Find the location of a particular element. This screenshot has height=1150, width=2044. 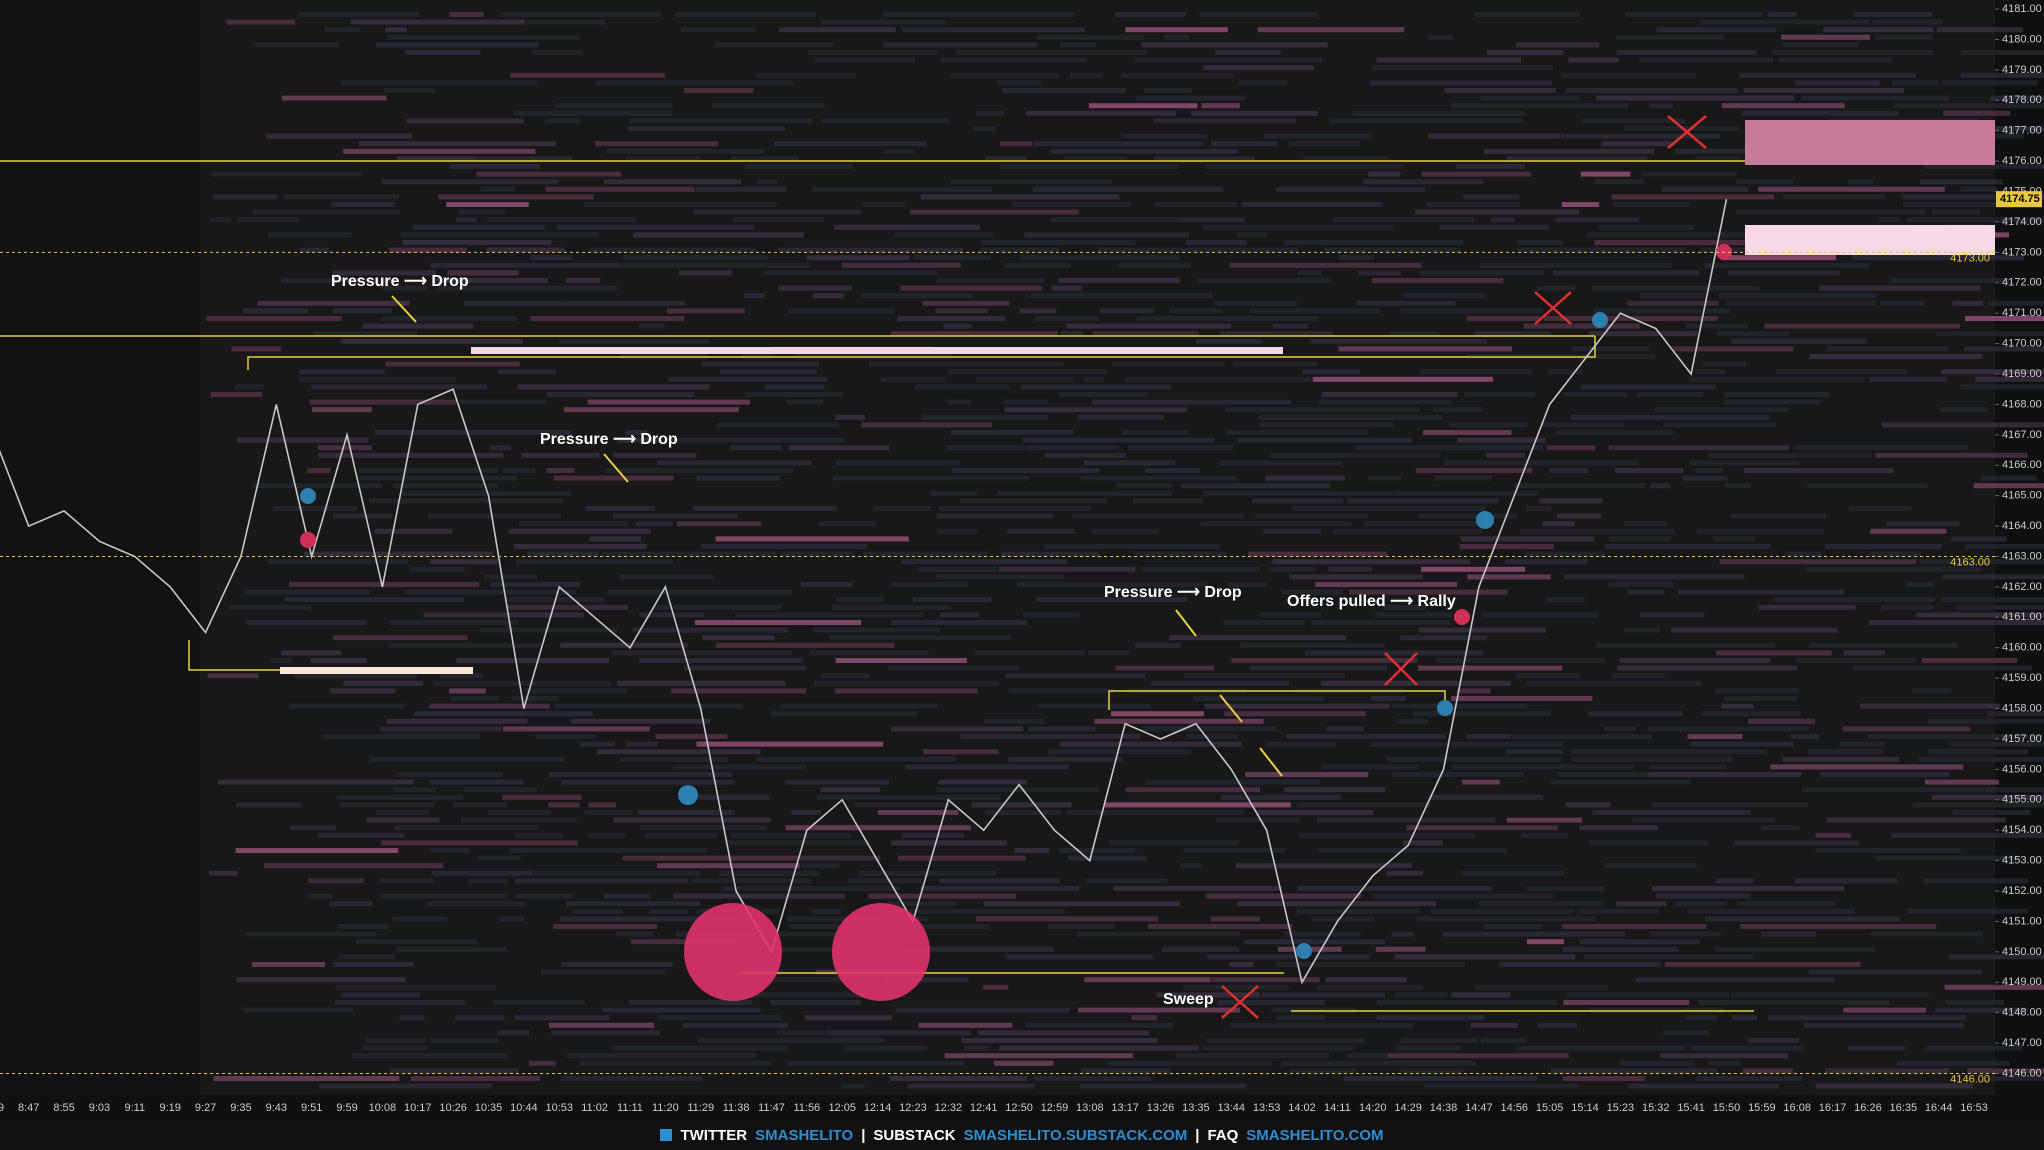

x-tick-label: 11:29 is located at coordinates (700, 1108).